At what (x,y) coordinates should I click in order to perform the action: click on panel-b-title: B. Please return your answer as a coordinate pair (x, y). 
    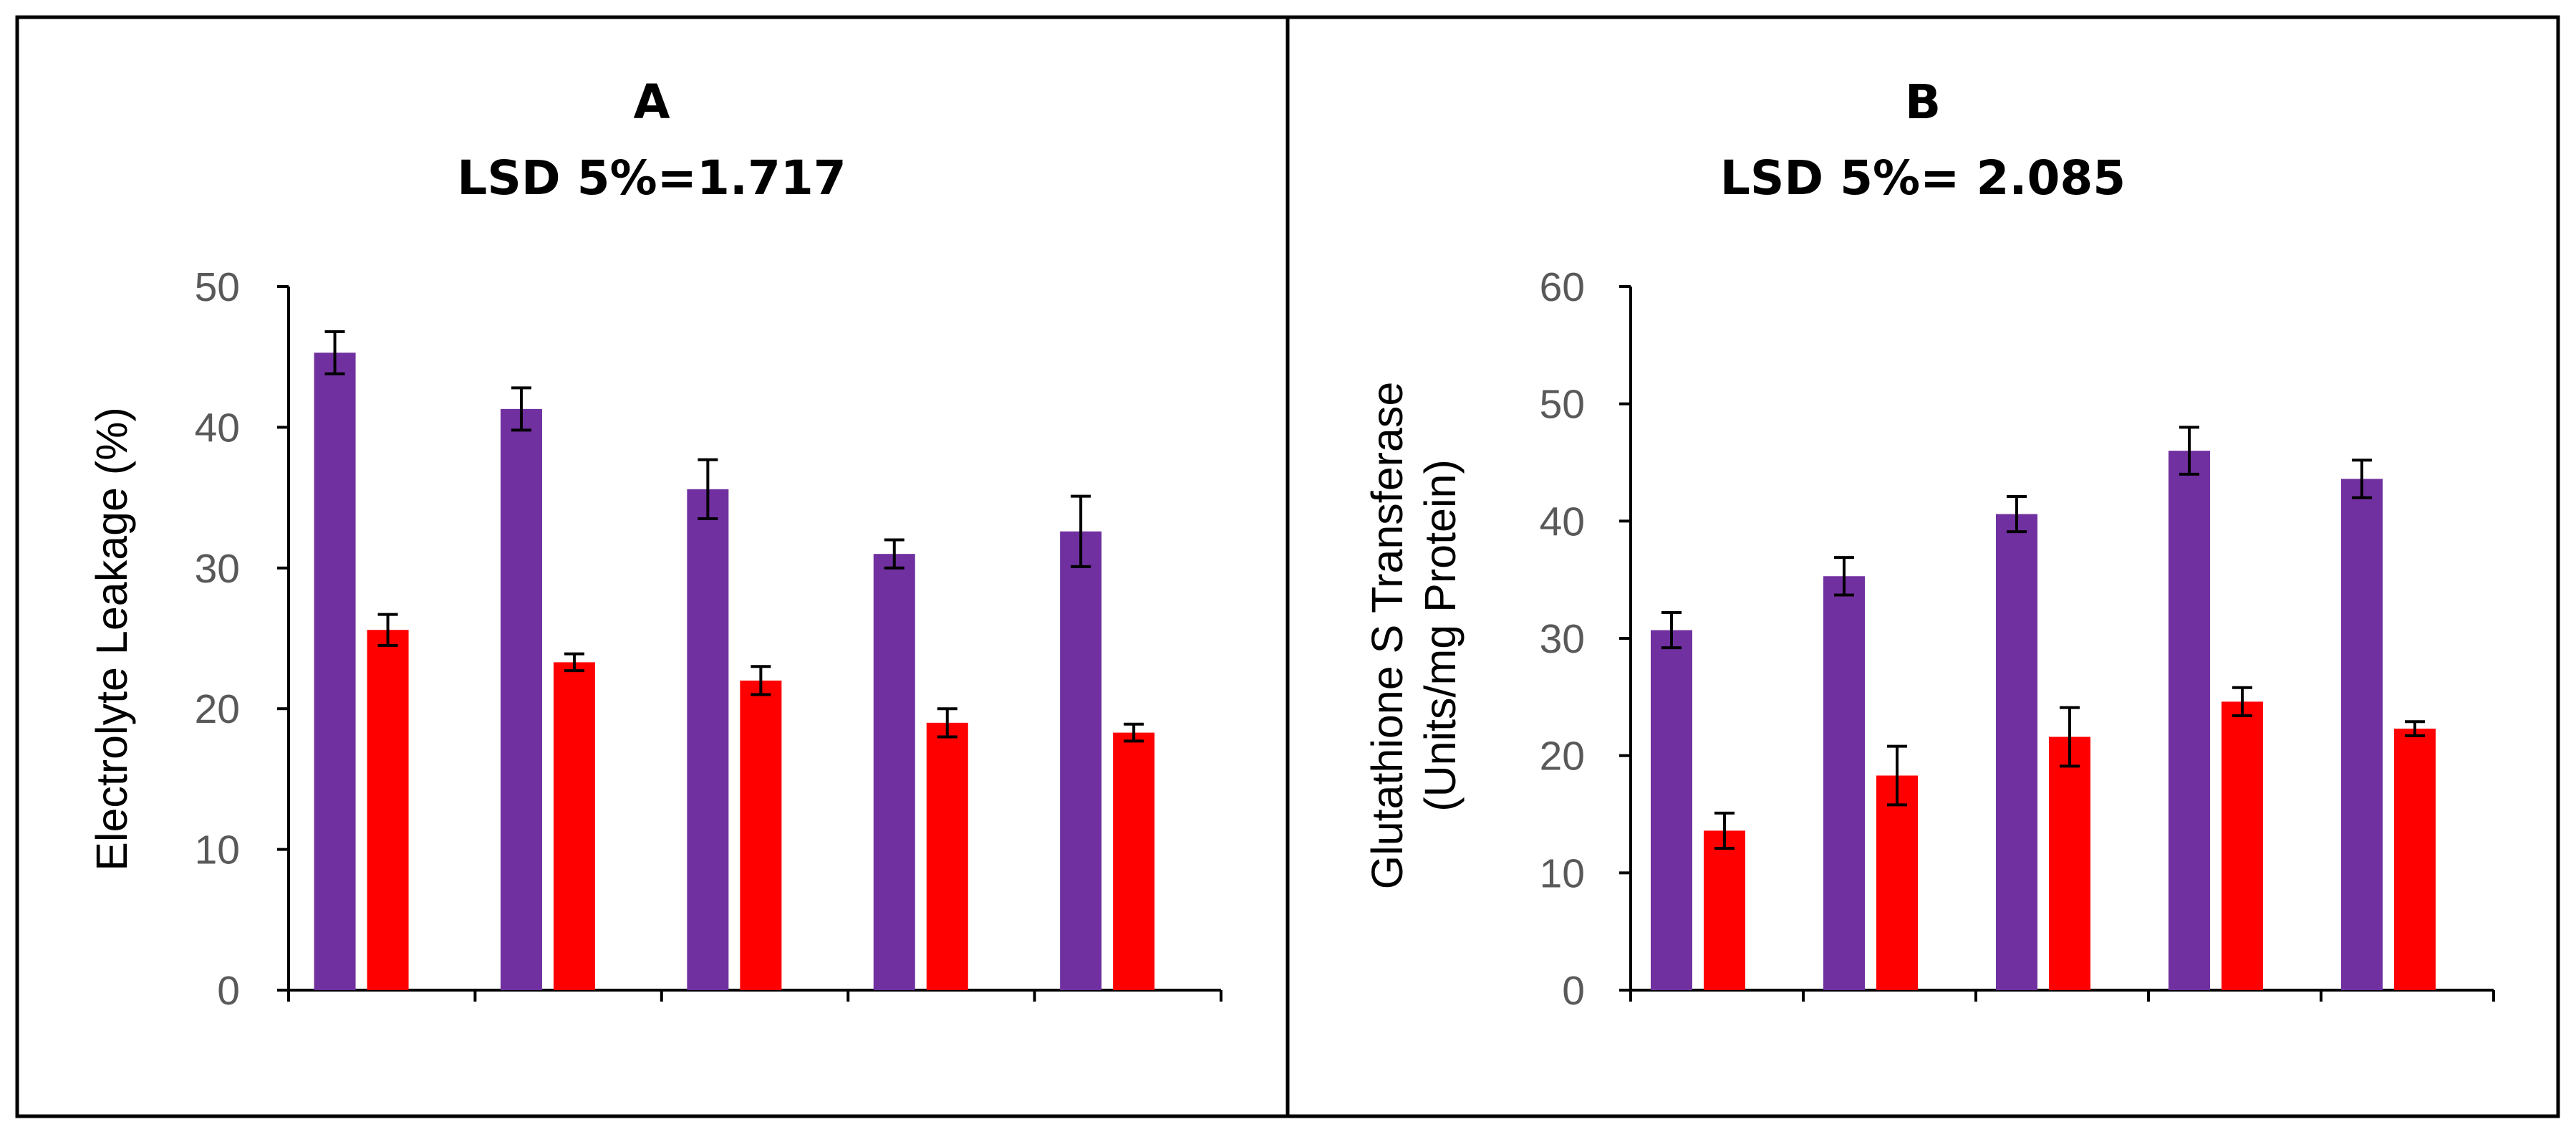
    Looking at the image, I should click on (1923, 102).